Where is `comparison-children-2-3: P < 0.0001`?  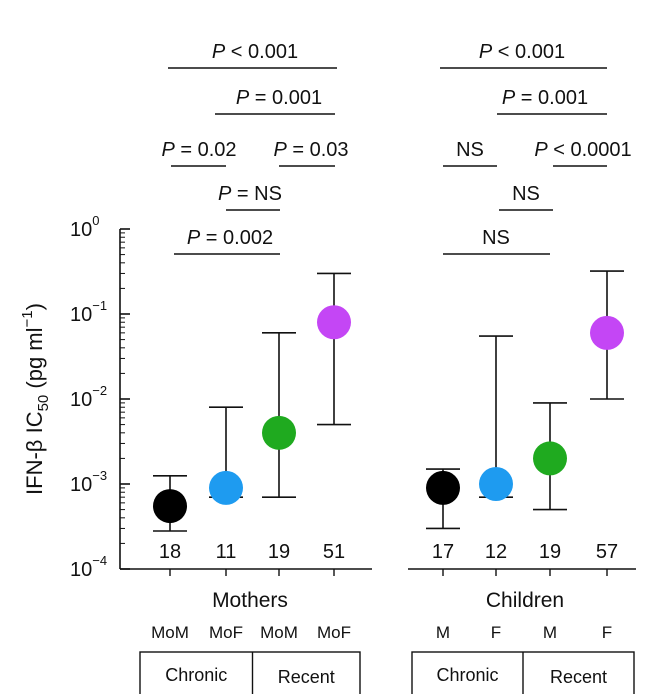
comparison-children-2-3: P < 0.0001 is located at coordinates (583, 153).